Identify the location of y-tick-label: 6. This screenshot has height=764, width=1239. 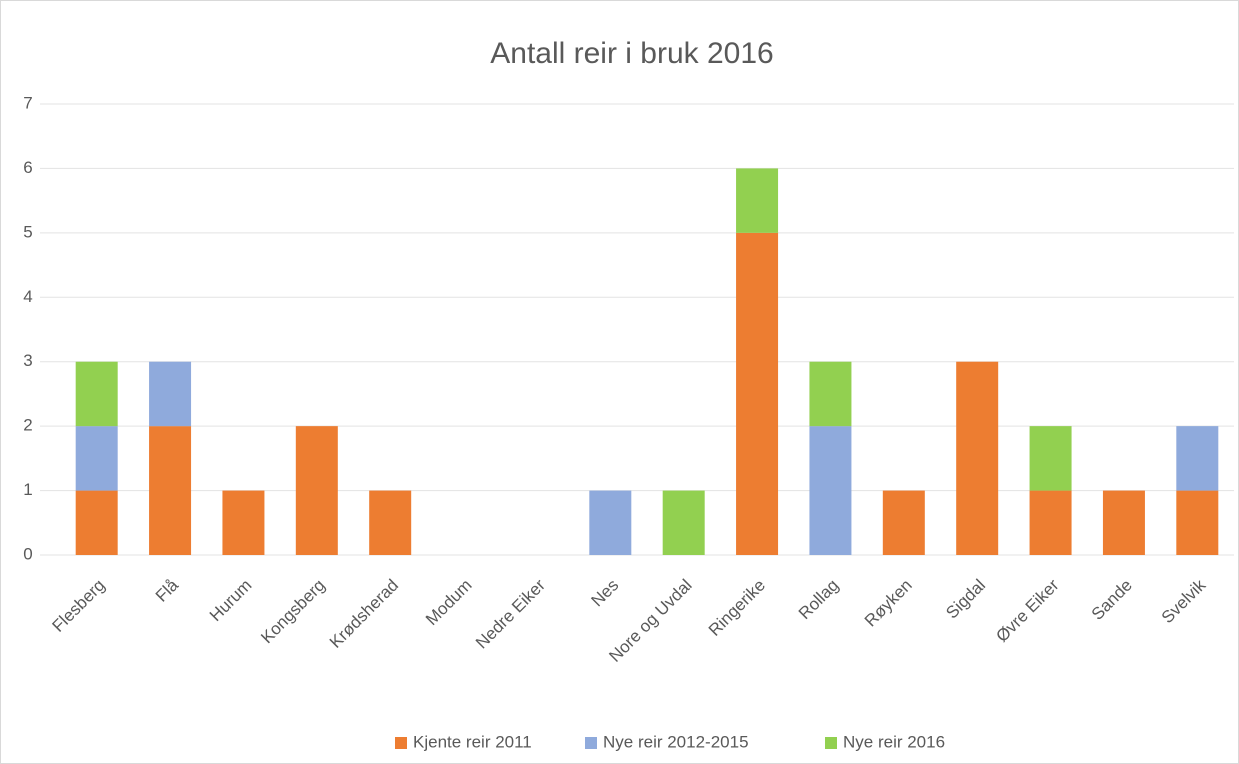
(27, 167).